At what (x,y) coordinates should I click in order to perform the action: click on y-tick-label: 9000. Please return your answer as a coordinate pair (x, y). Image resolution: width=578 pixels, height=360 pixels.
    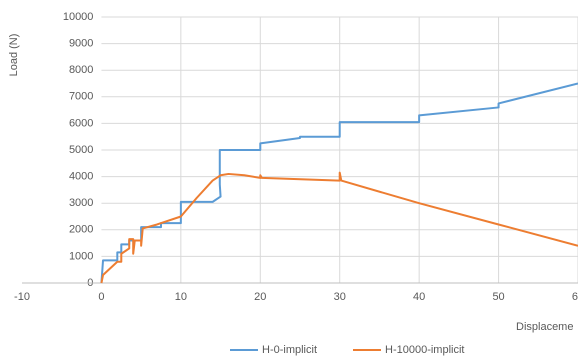
    Looking at the image, I should click on (81, 44).